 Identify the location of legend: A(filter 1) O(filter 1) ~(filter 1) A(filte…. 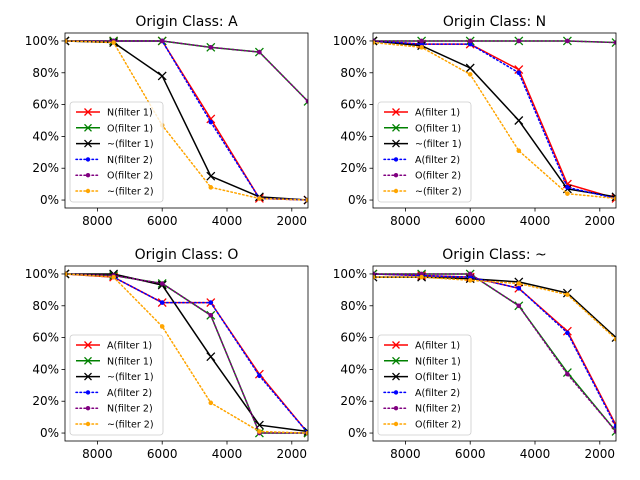
(424, 152).